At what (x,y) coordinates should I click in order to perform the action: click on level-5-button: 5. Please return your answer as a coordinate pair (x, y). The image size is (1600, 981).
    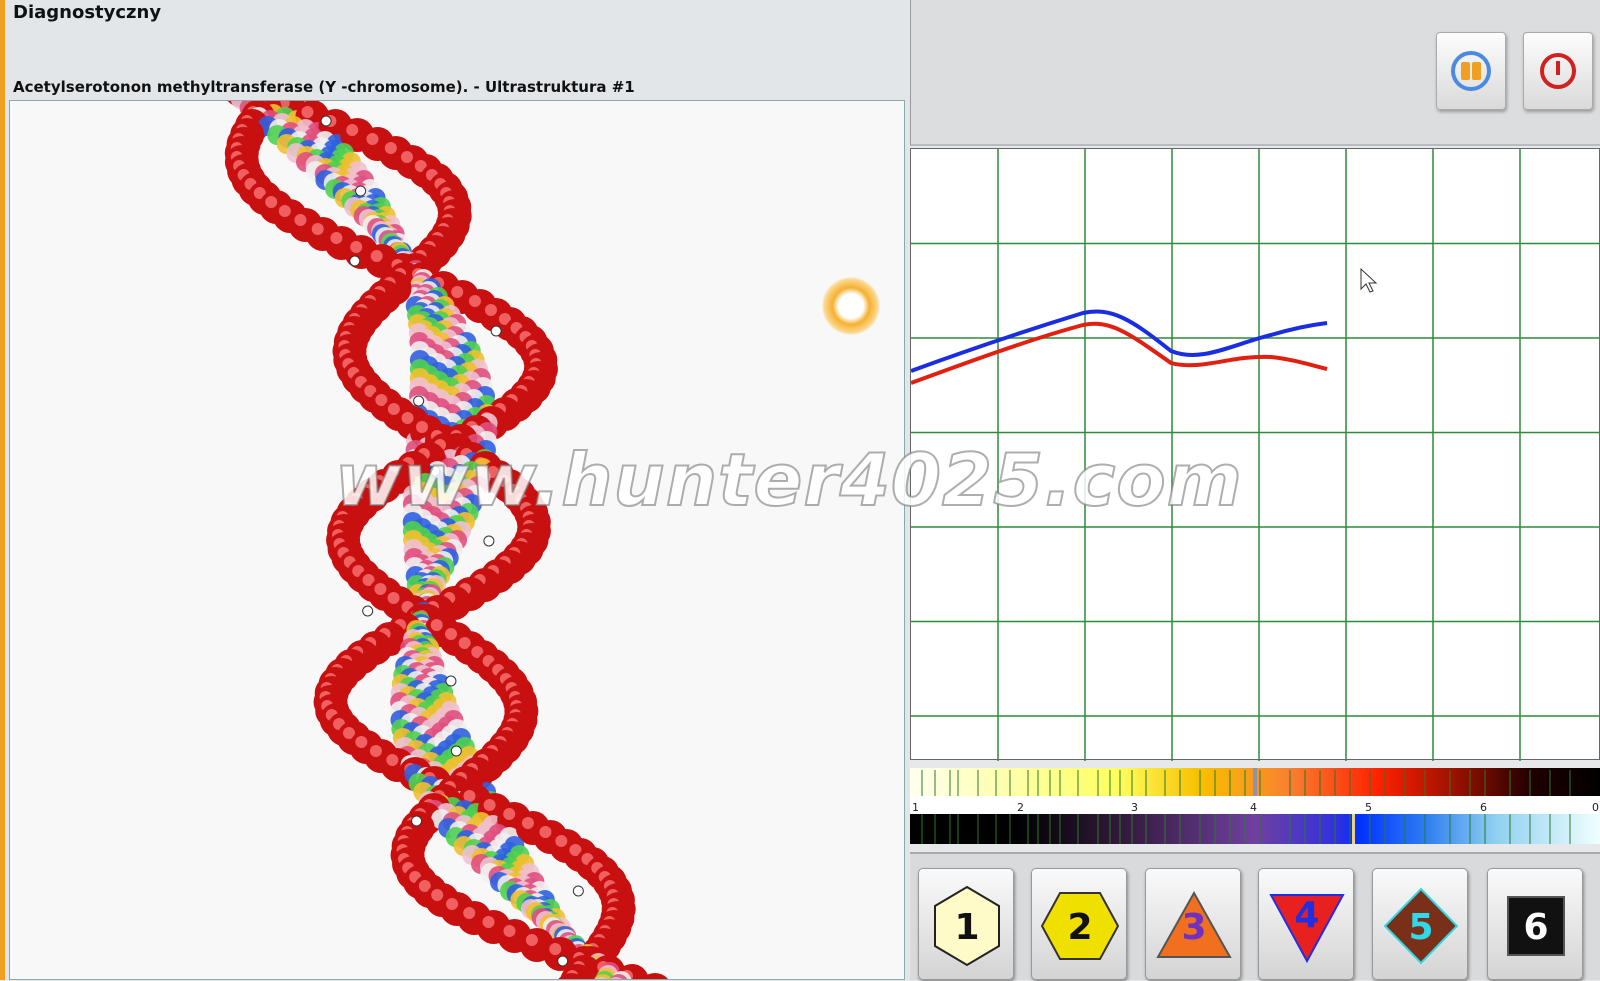
    Looking at the image, I should click on (1420, 924).